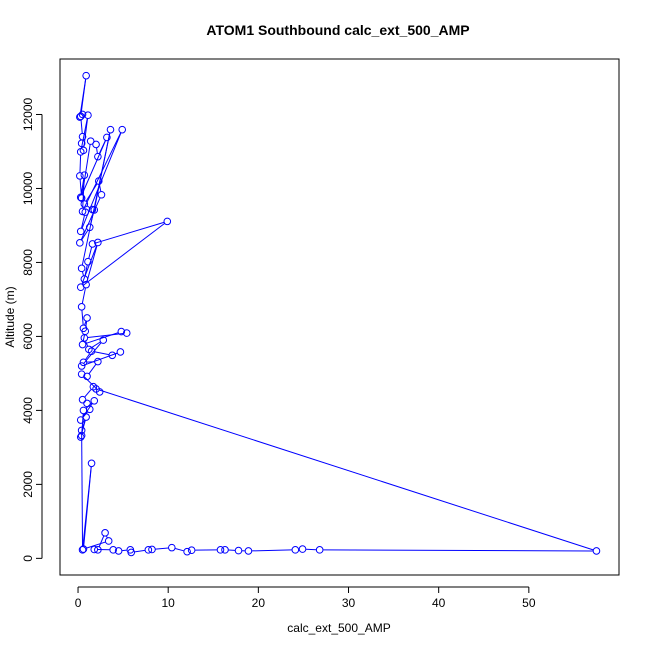 This screenshot has height=650, width=650. I want to click on y-axis: 0 2000 4000 6000 8000 10000 12000, so click(32, 329).